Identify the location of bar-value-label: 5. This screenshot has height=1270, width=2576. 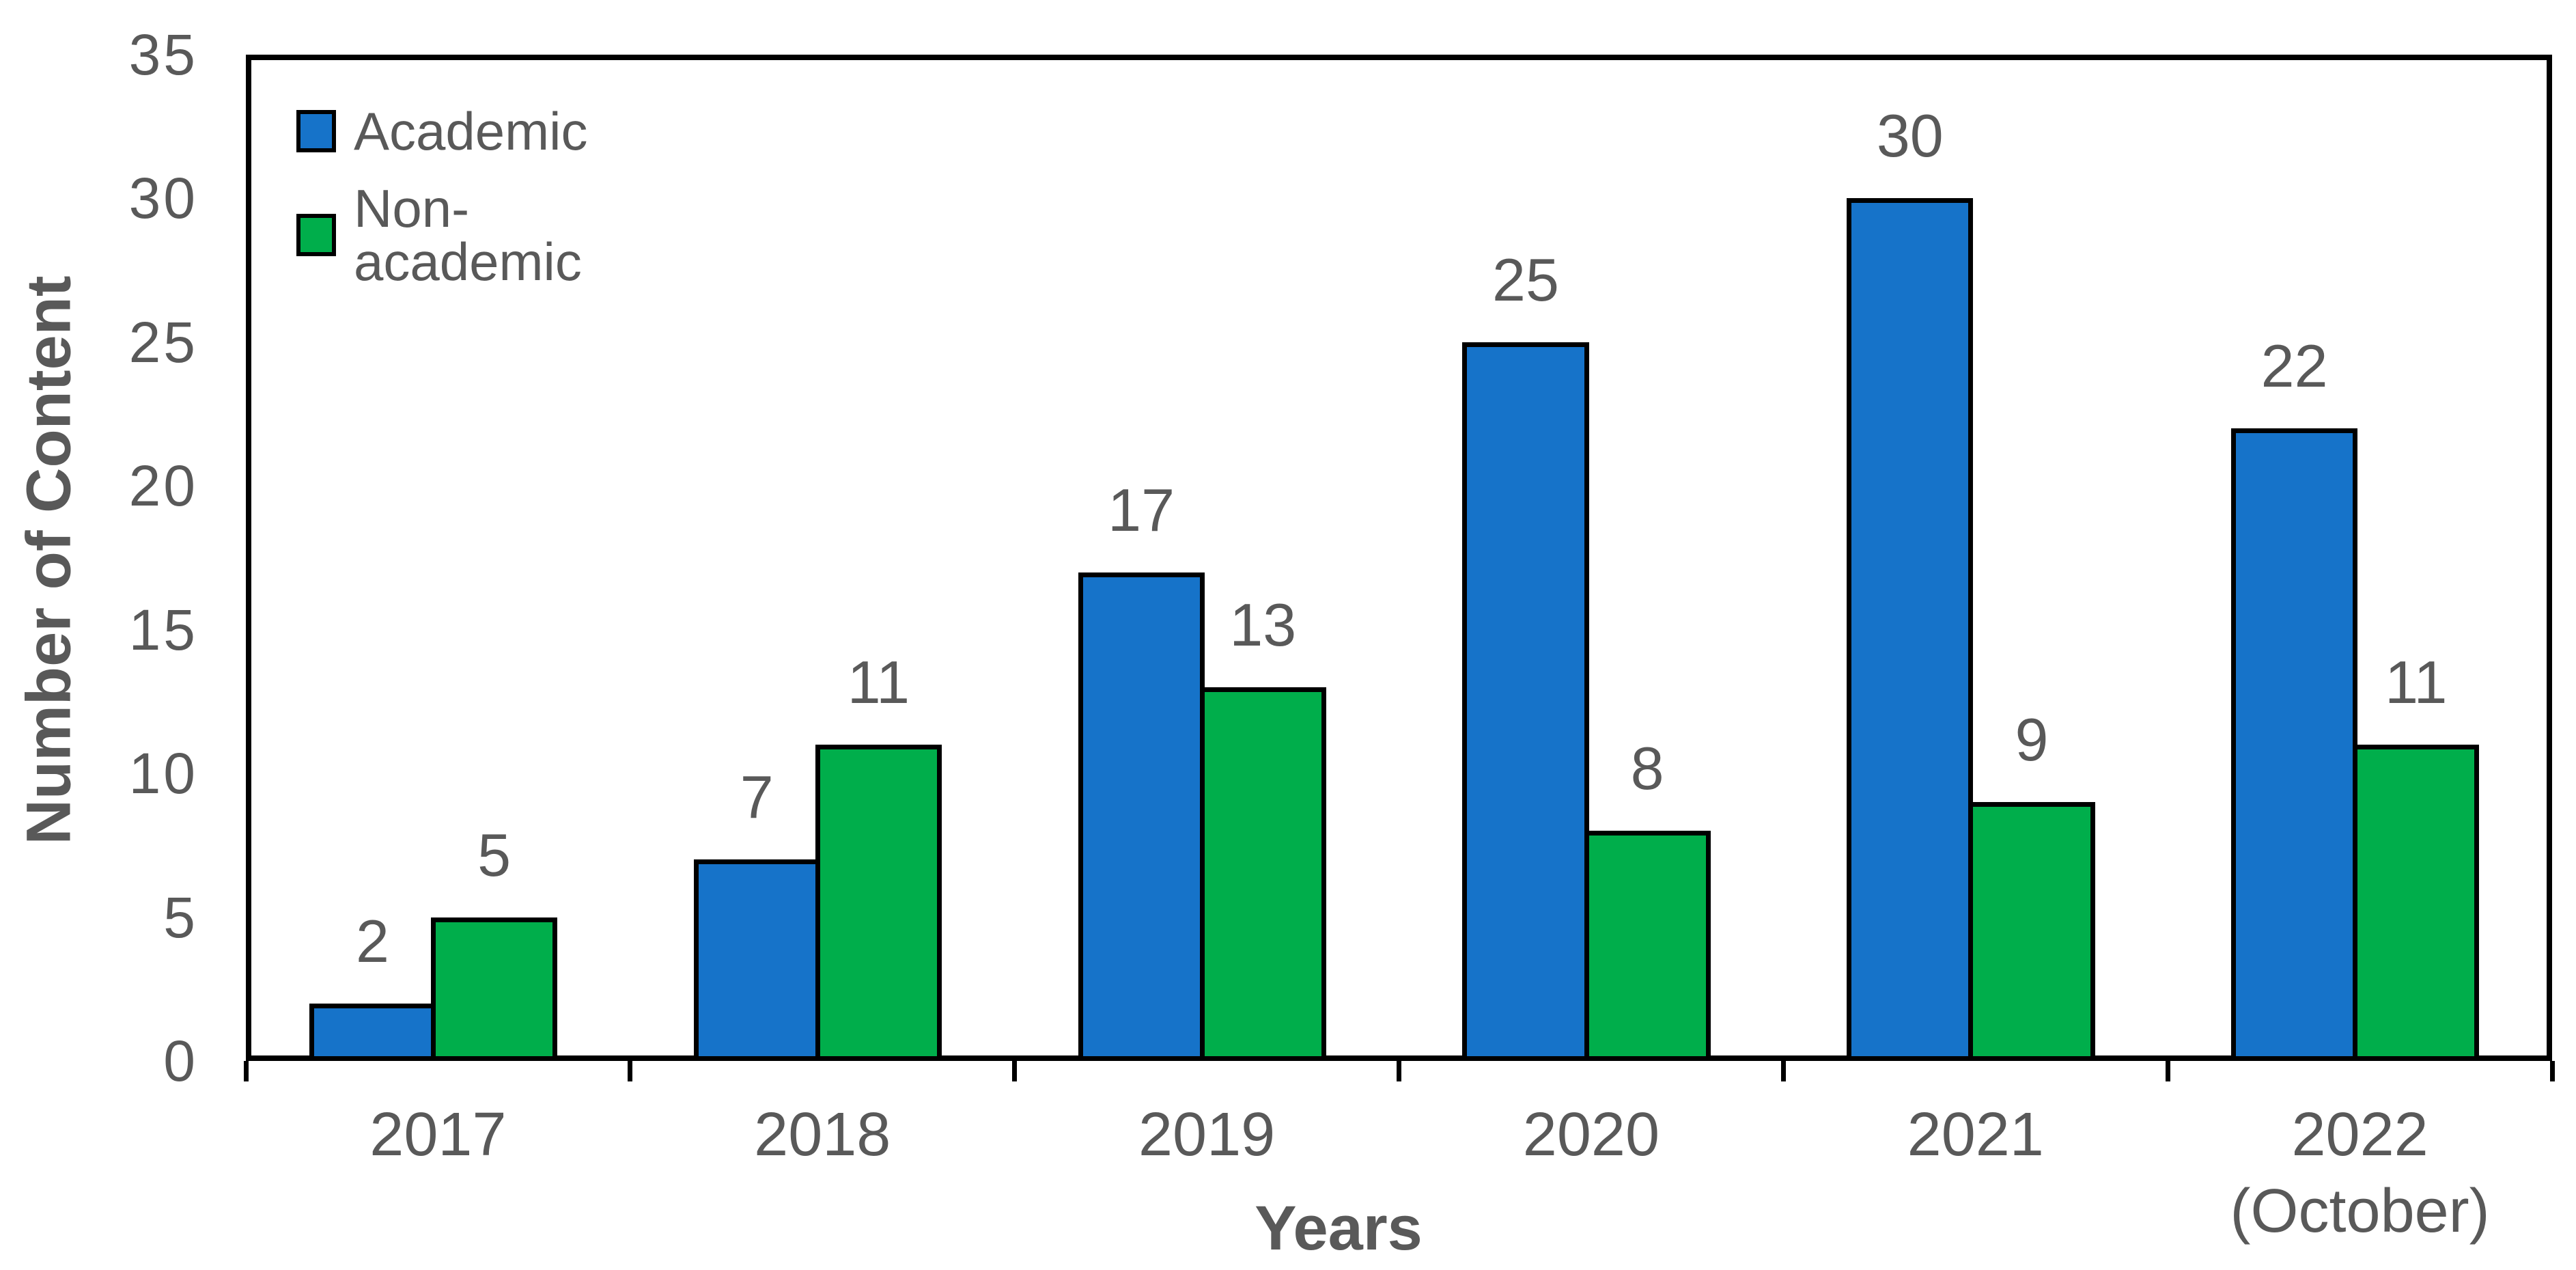
(494, 854).